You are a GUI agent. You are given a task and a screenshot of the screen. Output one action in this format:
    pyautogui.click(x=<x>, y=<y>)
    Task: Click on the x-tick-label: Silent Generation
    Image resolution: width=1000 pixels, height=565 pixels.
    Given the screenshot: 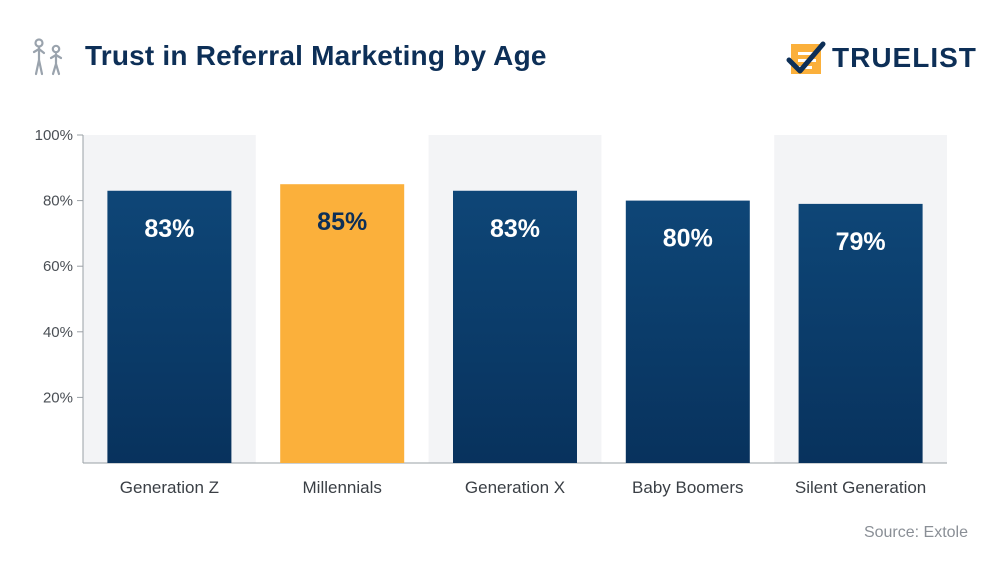 What is the action you would take?
    pyautogui.click(x=860, y=487)
    